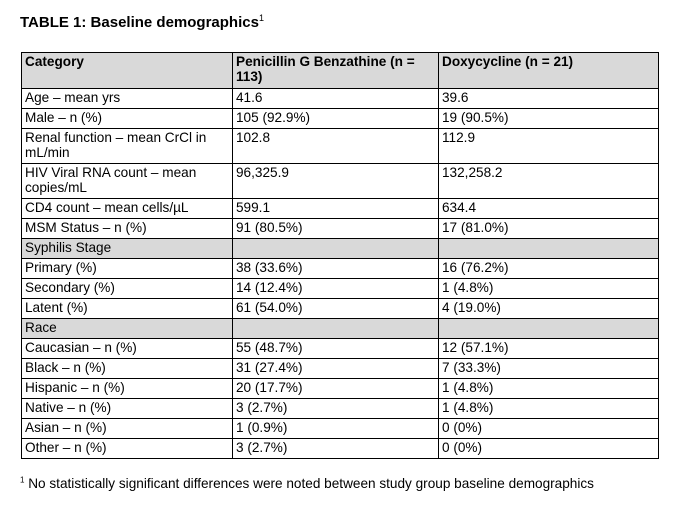 The width and height of the screenshot is (673, 523). Describe the element at coordinates (127, 181) in the screenshot. I see `cell-category: HIV Viral RNA count – mean copies/mL` at that location.